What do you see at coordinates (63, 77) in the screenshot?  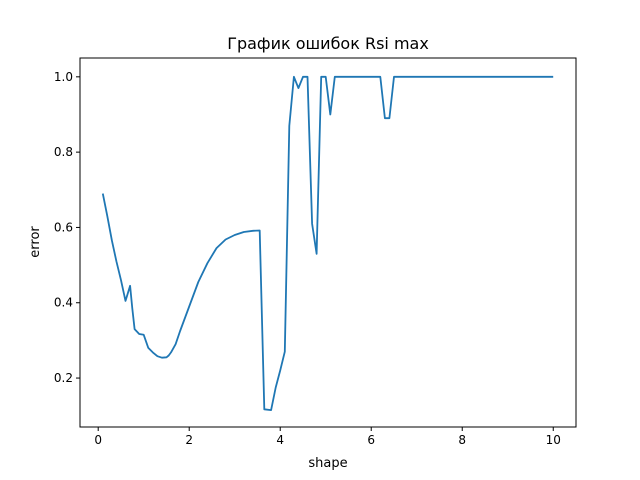 I see `y-tick-label: 1.0` at bounding box center [63, 77].